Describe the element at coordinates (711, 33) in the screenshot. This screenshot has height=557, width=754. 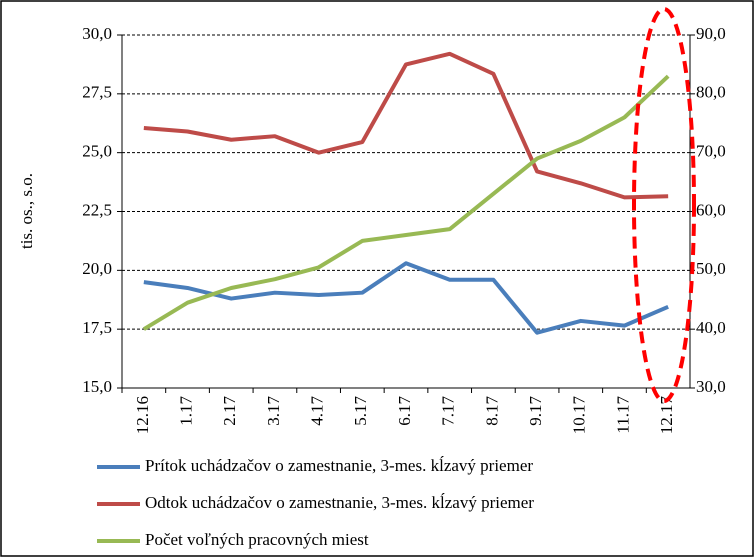
I see `y2-tick-label: 90,0` at that location.